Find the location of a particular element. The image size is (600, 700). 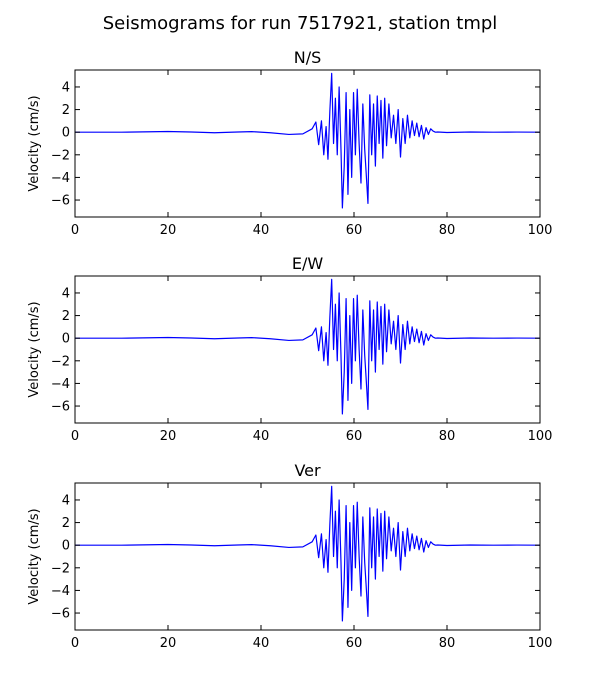

panel-title: N/S is located at coordinates (308, 57).